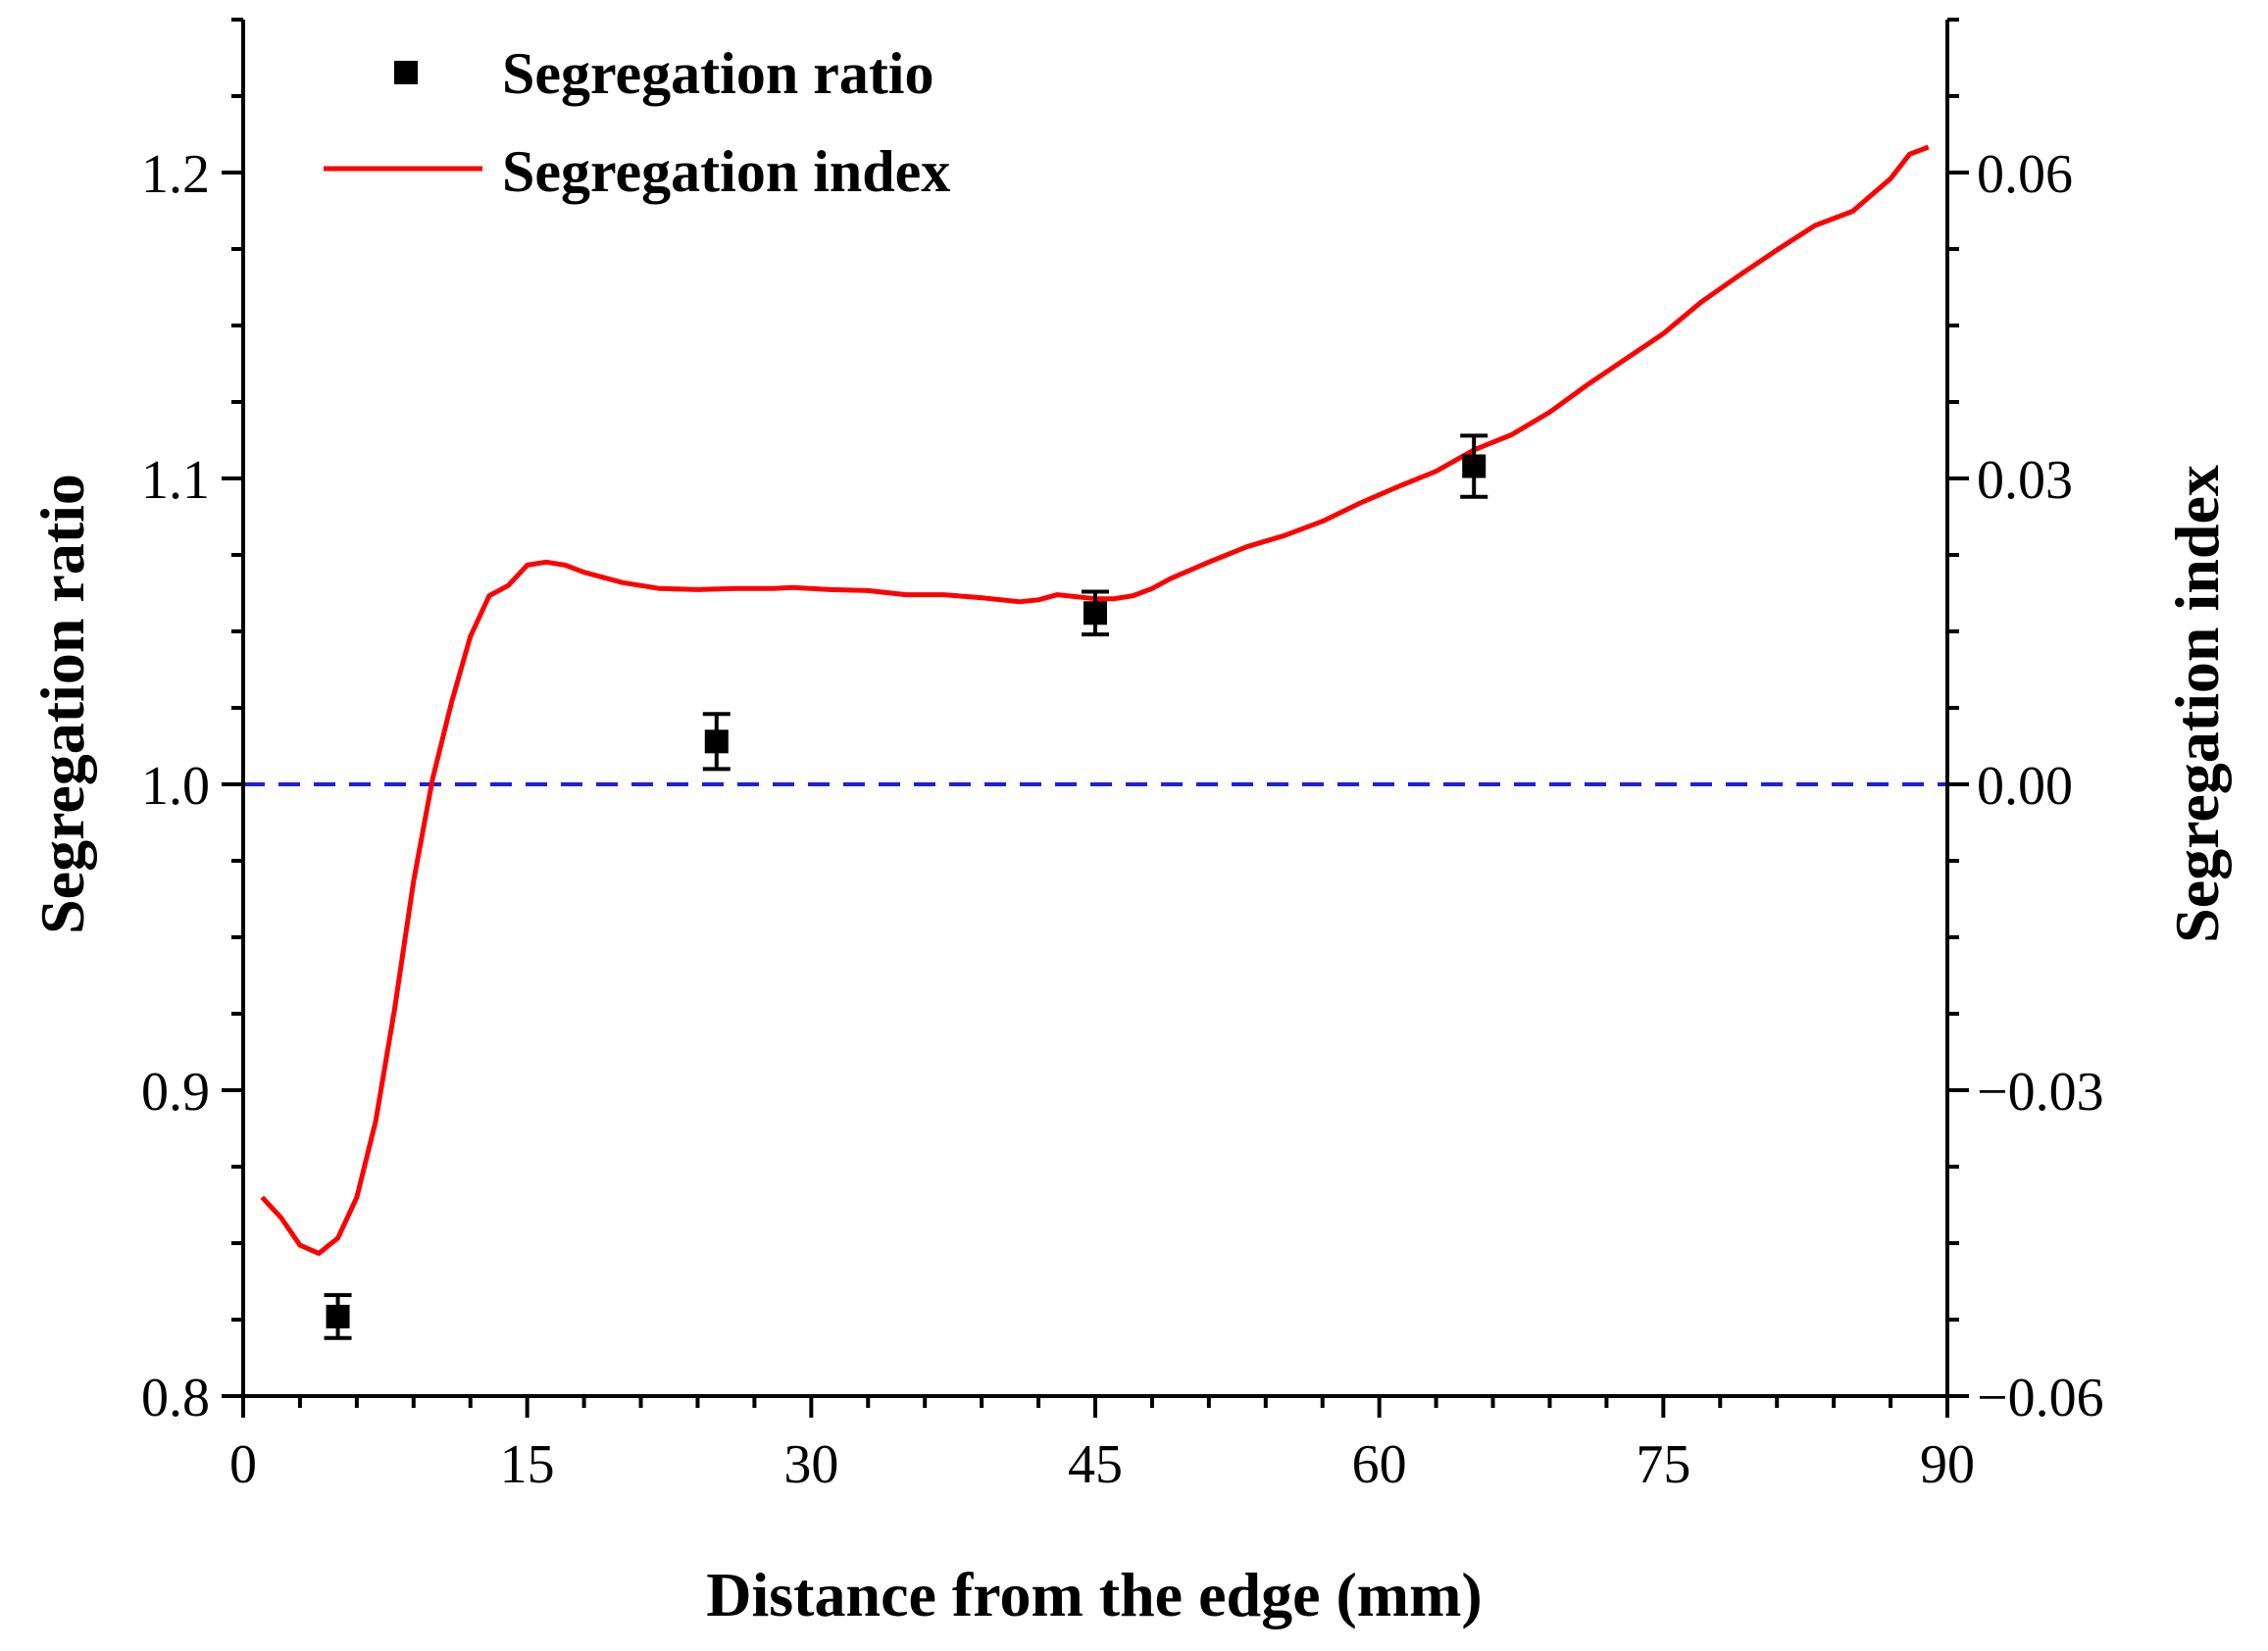 This screenshot has height=1651, width=2268. Describe the element at coordinates (175, 786) in the screenshot. I see `y-left-tick-label: 1.0` at that location.